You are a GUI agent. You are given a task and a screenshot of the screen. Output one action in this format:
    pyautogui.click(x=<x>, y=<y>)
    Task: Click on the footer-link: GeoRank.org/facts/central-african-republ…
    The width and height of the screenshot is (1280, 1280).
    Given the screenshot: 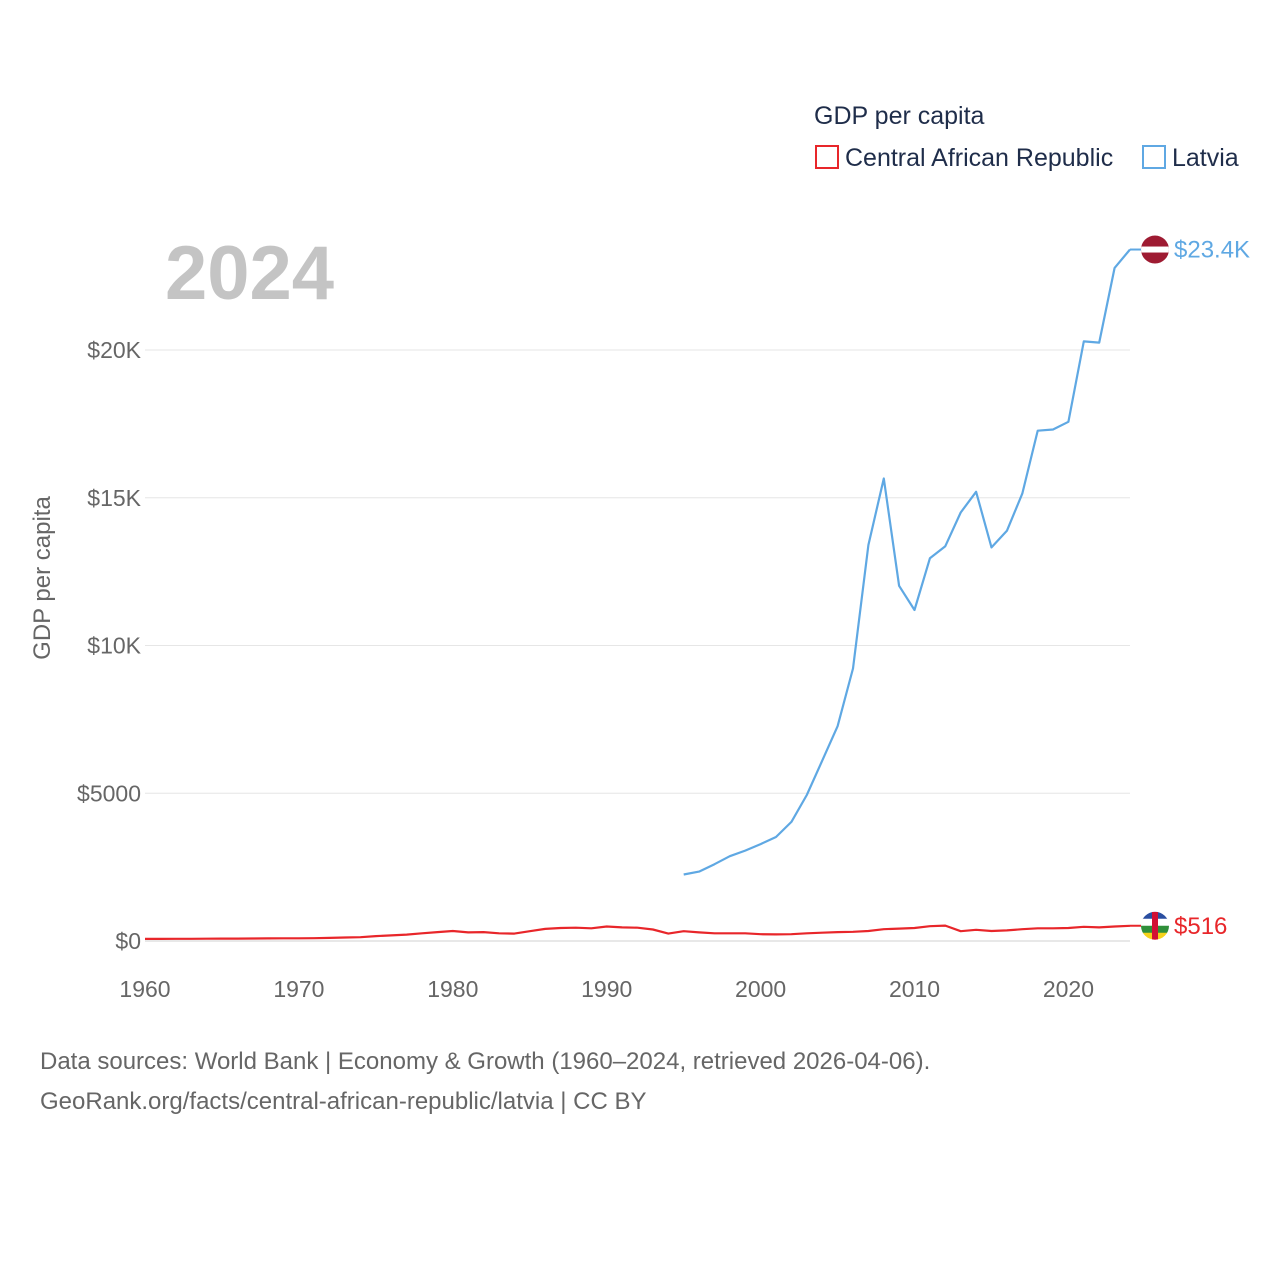 What is the action you would take?
    pyautogui.click(x=343, y=1101)
    